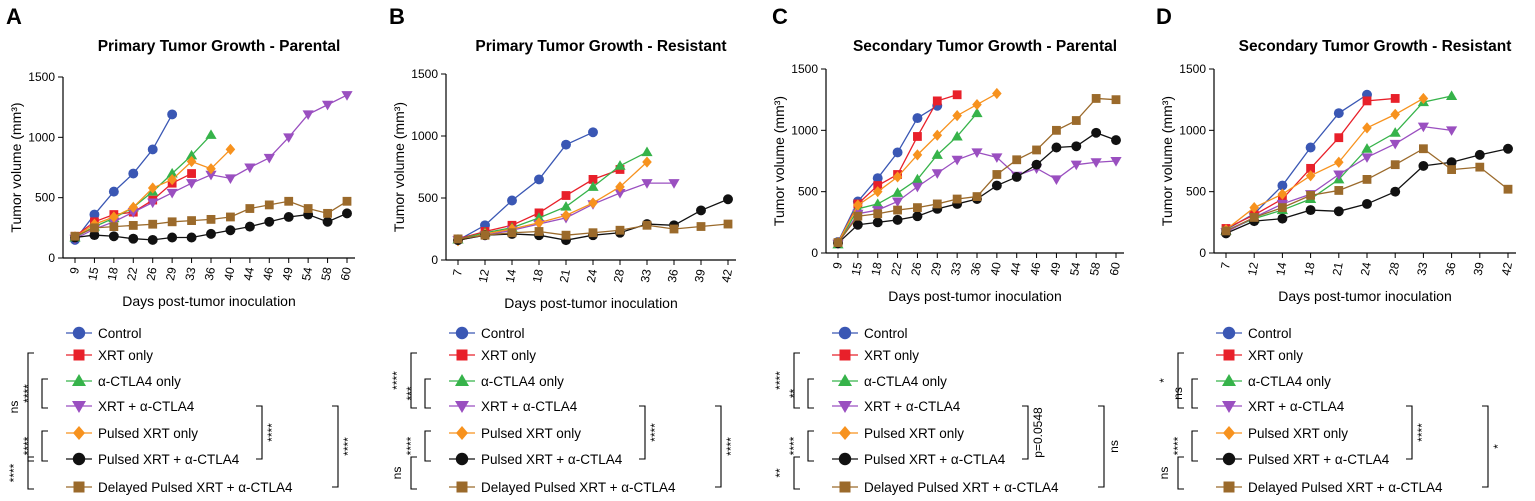 The width and height of the screenshot is (1535, 501). Describe the element at coordinates (79, 407) in the screenshot. I see `legend-marker-xrt_ctla4` at that location.